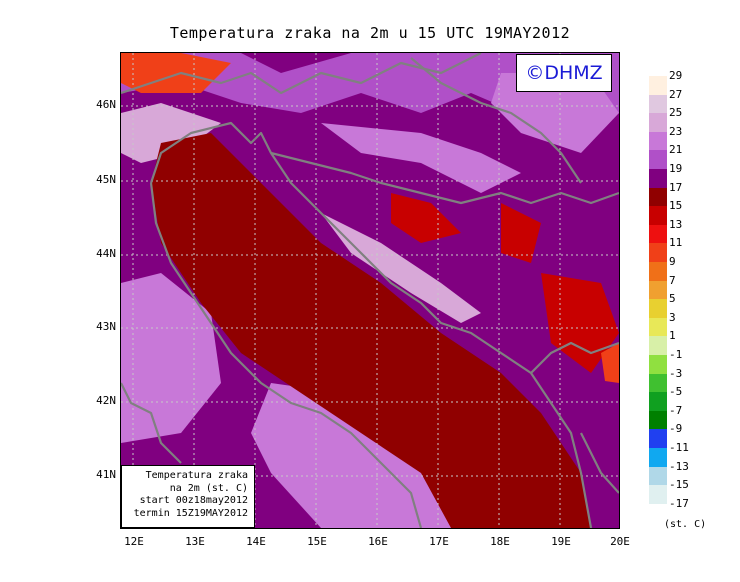  Describe the element at coordinates (672, 317) in the screenshot. I see `legend-label: 3` at that location.